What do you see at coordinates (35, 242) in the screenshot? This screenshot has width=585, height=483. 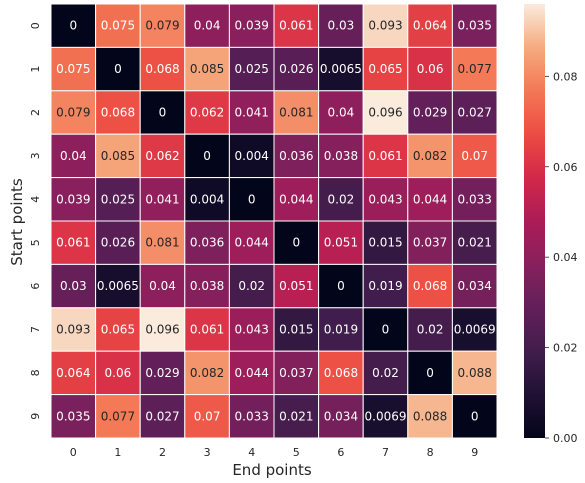 I see `y-tick-label: 5` at bounding box center [35, 242].